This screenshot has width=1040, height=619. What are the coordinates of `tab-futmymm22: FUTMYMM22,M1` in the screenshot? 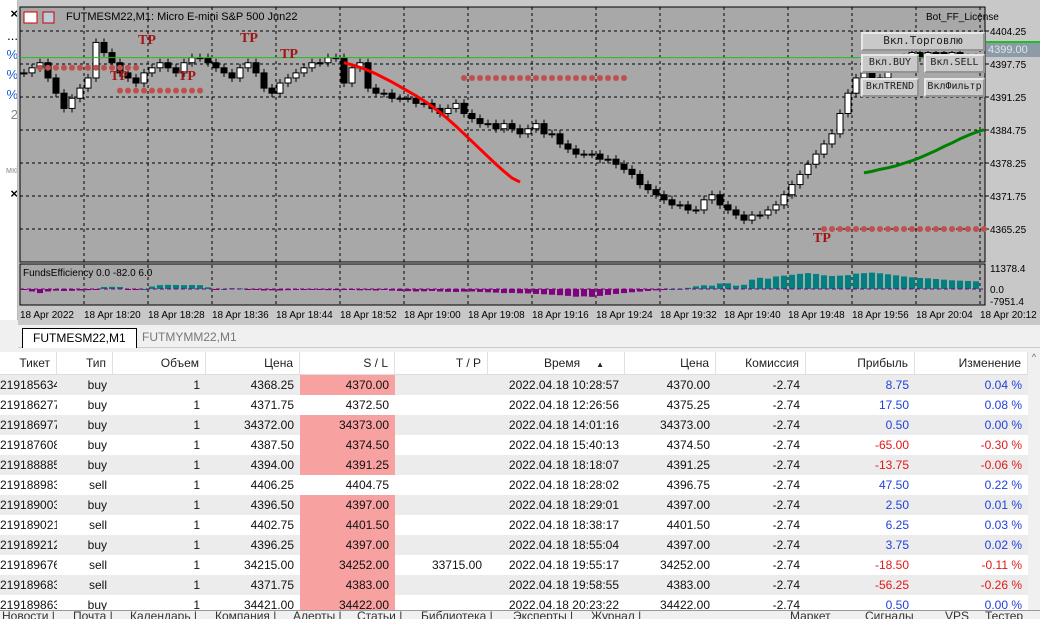 It's located at (189, 337).